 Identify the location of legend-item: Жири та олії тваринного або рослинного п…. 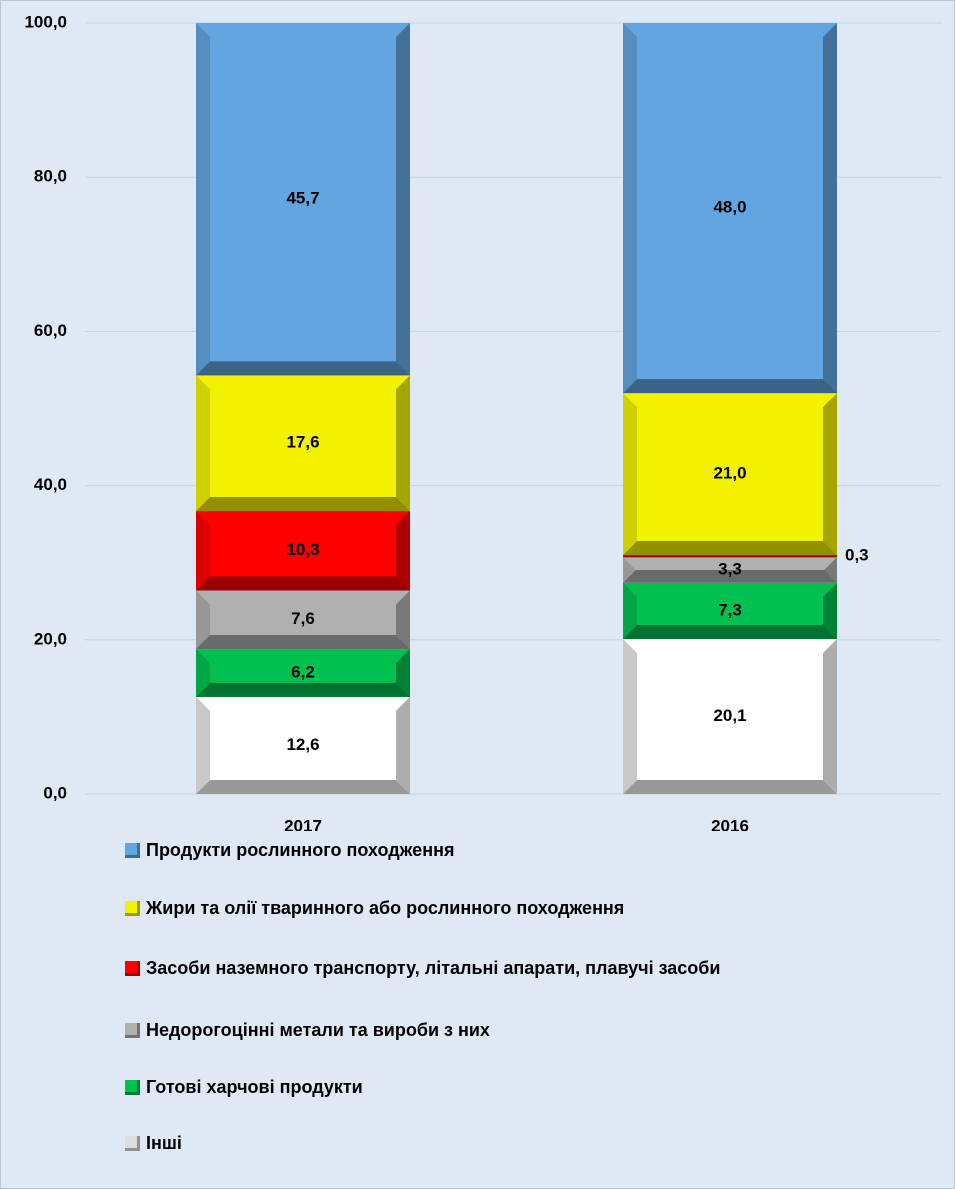
(470, 908).